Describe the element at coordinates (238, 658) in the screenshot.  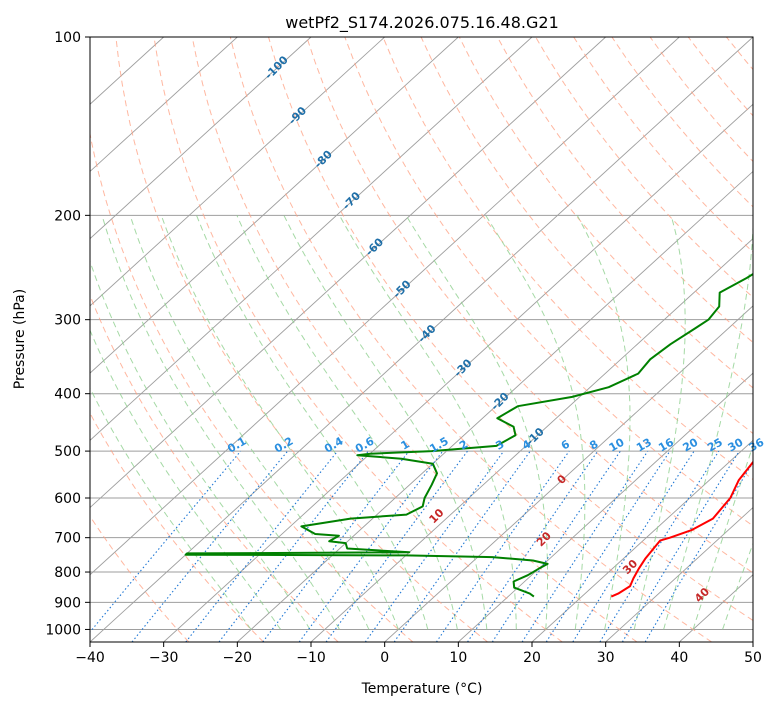
I see `x-tick-label: −20` at that location.